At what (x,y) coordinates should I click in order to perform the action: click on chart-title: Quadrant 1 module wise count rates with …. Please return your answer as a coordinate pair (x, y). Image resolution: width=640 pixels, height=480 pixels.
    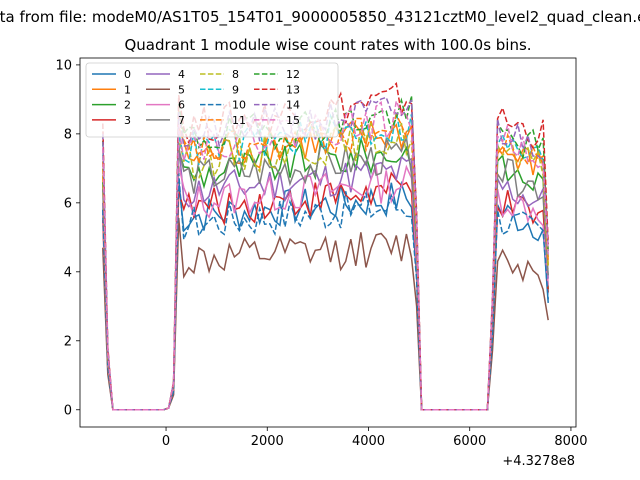
    Looking at the image, I should click on (327, 45).